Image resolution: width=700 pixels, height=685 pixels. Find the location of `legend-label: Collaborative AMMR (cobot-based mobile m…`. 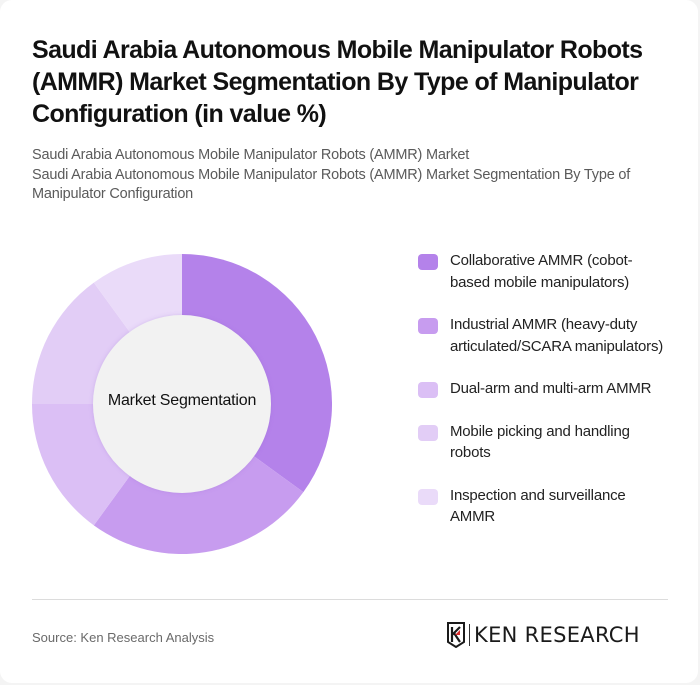

legend-label: Collaborative AMMR (cobot-based mobile m… is located at coordinates (541, 271).